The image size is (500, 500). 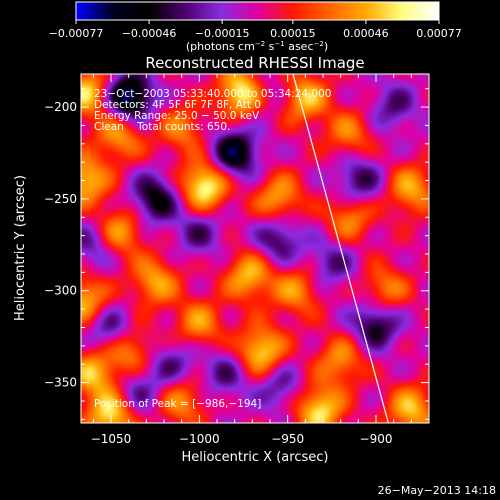 I want to click on annotation-energy-range: Energy Range: 25.0 − 50.0 keV, so click(x=177, y=116).